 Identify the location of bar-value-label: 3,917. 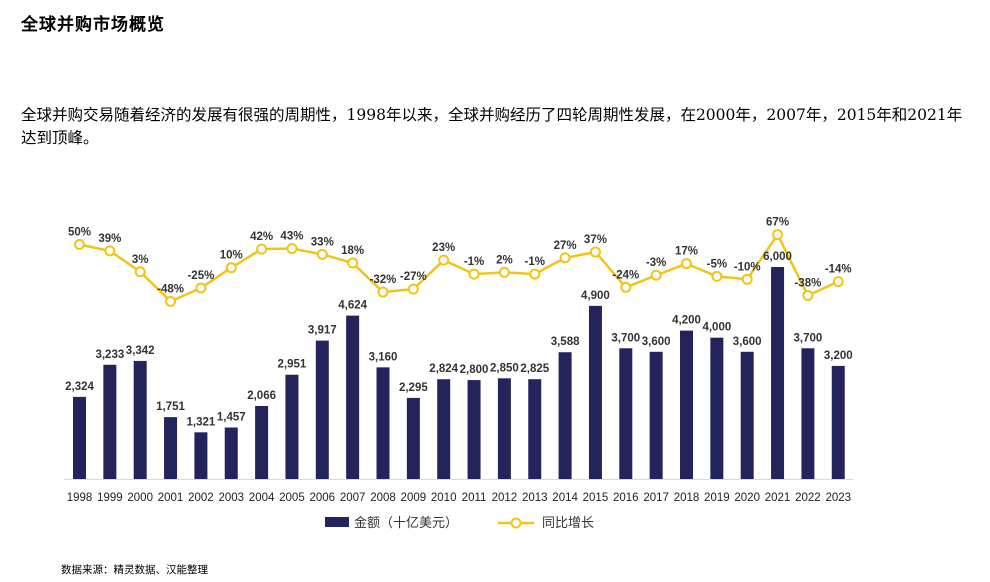
(322, 331).